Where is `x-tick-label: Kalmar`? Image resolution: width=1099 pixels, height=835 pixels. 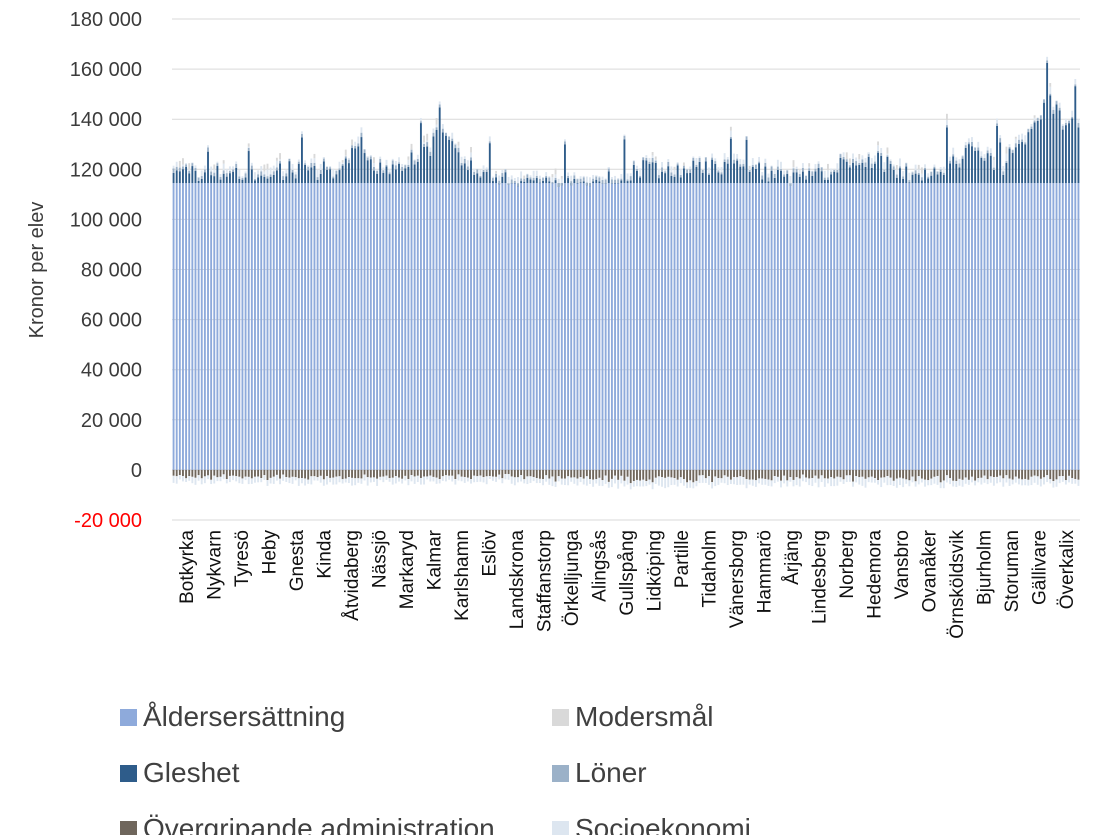 x-tick-label: Kalmar is located at coordinates (434, 559).